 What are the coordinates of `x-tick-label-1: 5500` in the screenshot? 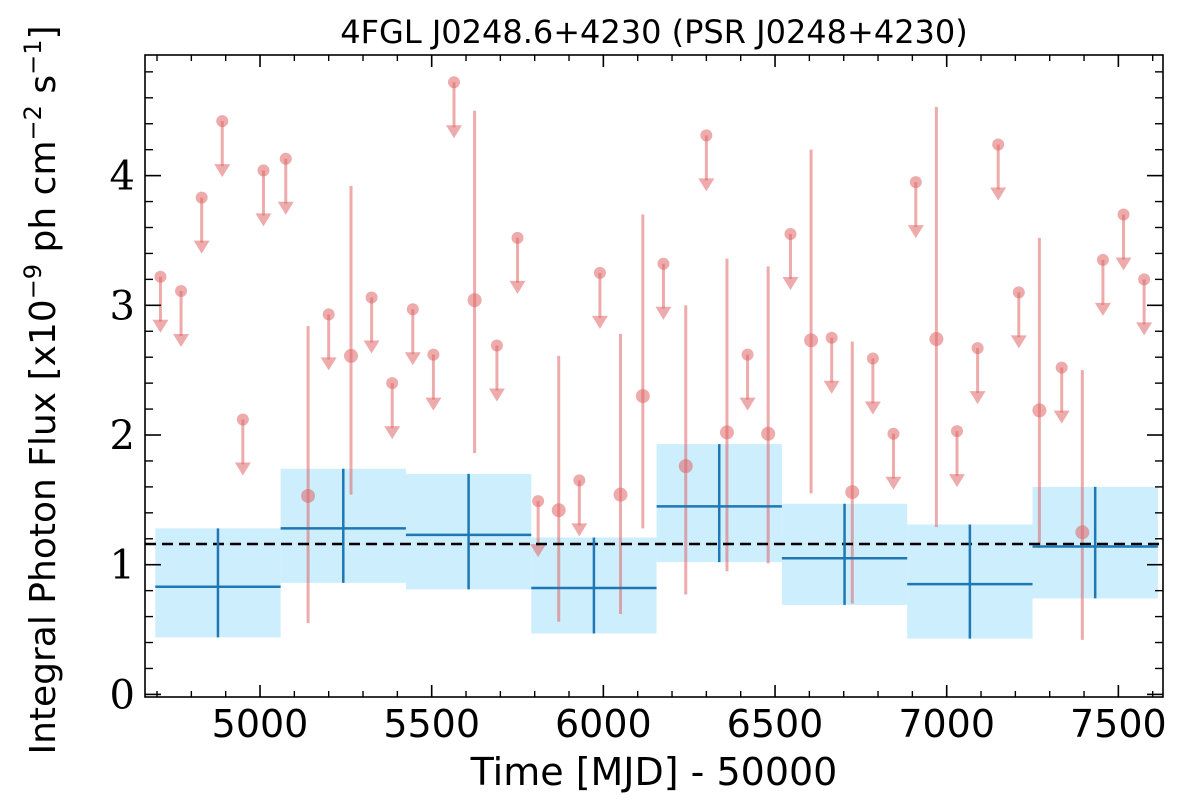 It's located at (431, 724).